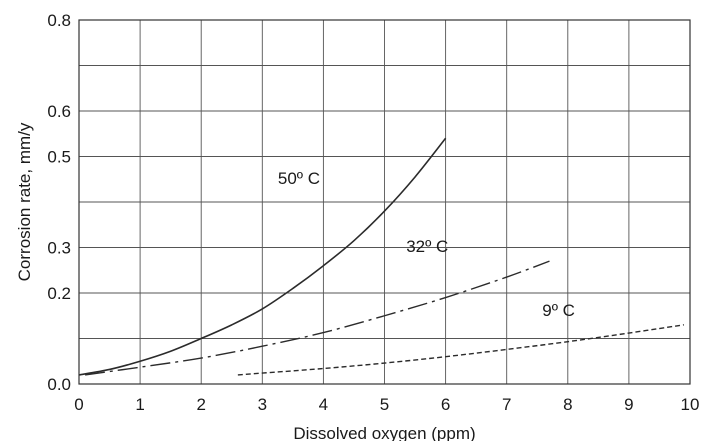 This screenshot has height=441, width=704. What do you see at coordinates (567, 404) in the screenshot?
I see `x-tick-label: 8` at bounding box center [567, 404].